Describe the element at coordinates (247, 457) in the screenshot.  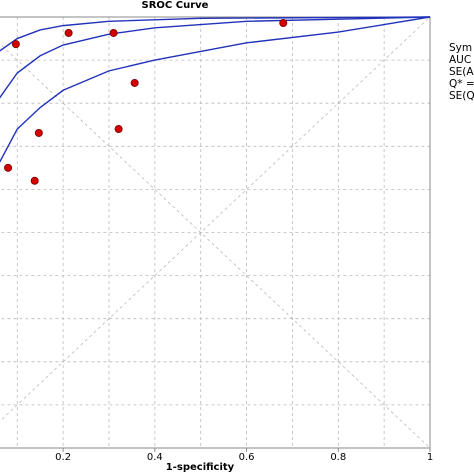
I see `x-tick-label: 0.6` at that location.